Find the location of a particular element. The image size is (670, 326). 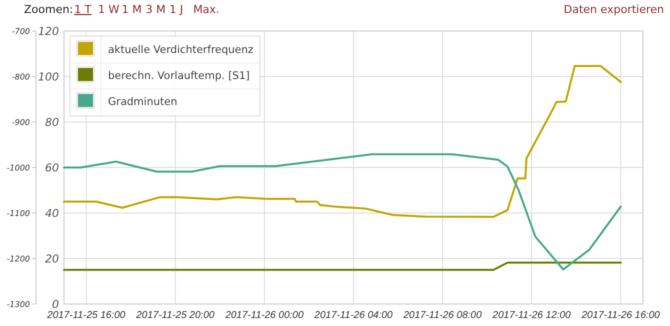

text: 3 M is located at coordinates (156, 9).